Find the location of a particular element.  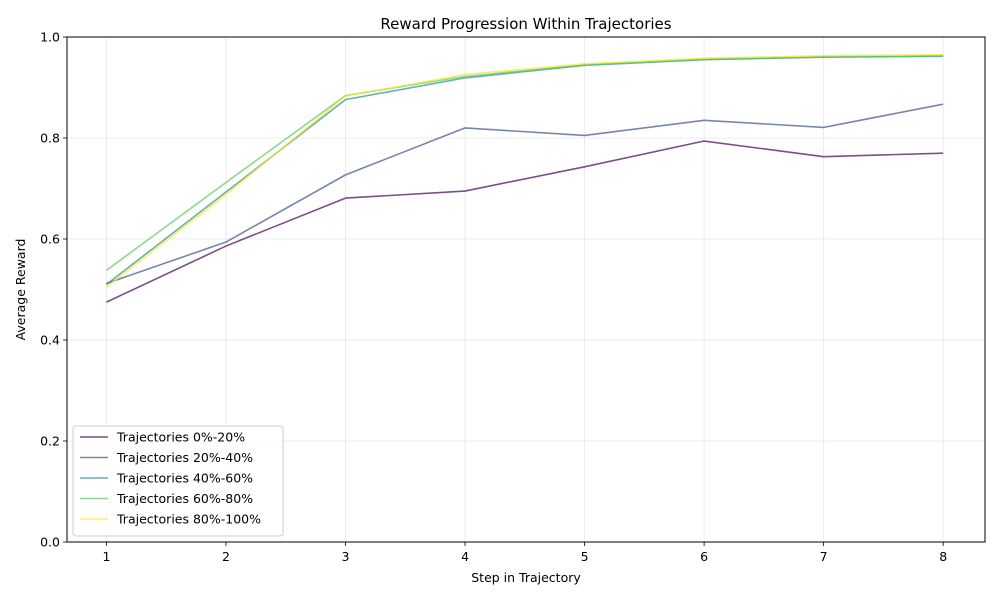

y-tick-label: 1.0 is located at coordinates (50, 37).